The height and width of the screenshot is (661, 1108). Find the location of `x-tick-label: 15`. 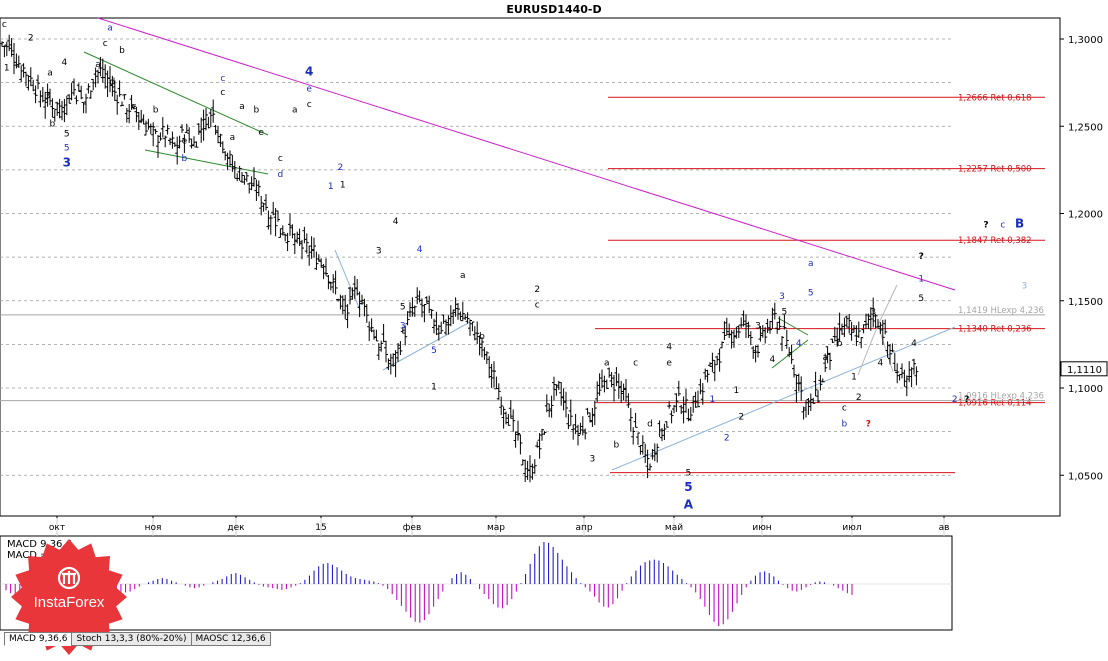

x-tick-label: 15 is located at coordinates (320, 528).